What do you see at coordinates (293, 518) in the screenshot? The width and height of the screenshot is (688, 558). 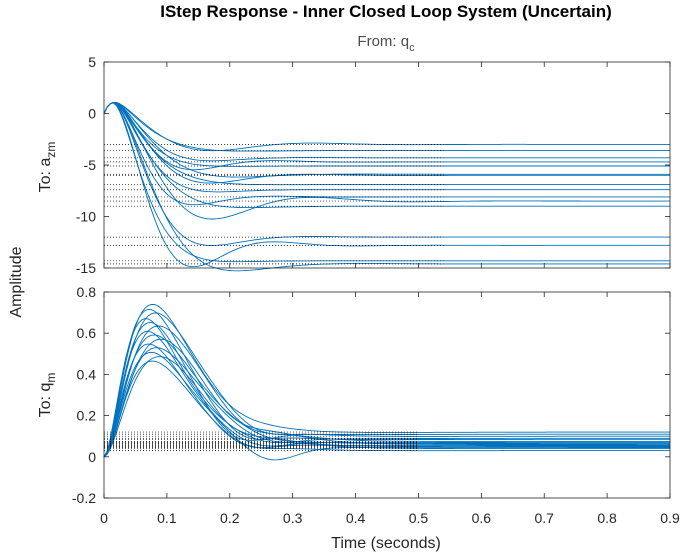 I see `x-tick-label: 0.3` at bounding box center [293, 518].